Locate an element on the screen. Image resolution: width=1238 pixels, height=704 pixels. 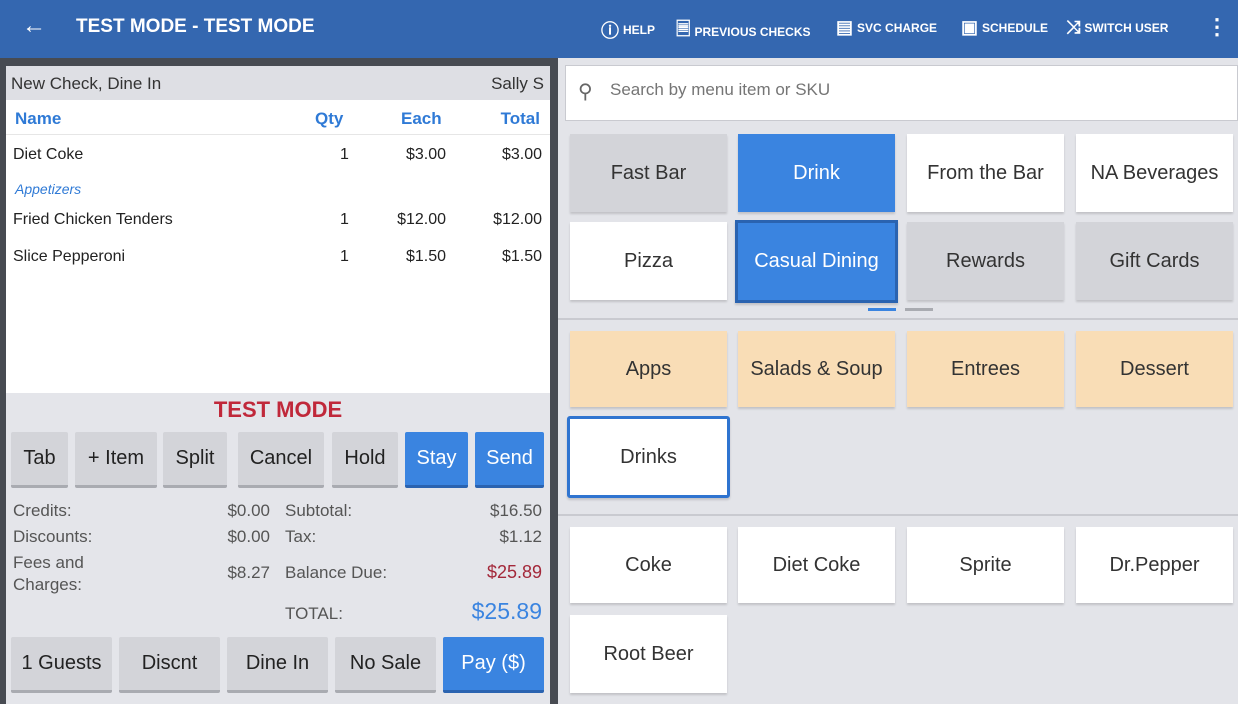
fees-value: $8.27 is located at coordinates (248, 572).